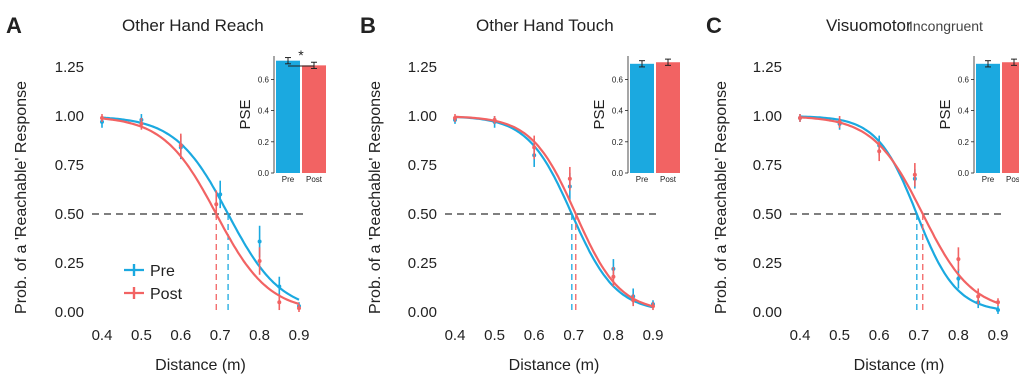 The width and height of the screenshot is (1019, 380). I want to click on legend: Pre Post, so click(153, 283).